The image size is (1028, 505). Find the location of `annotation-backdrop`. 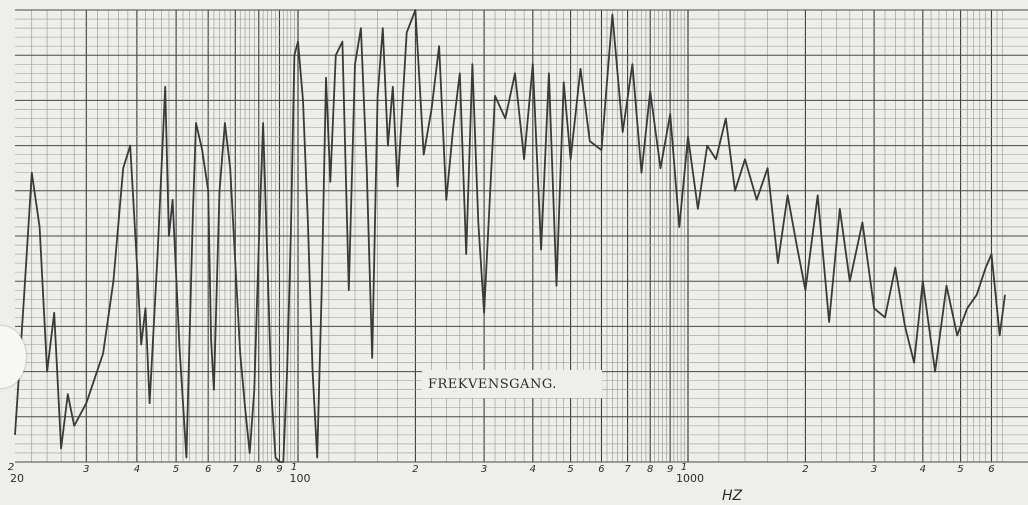

annotation-backdrop is located at coordinates (512, 384).